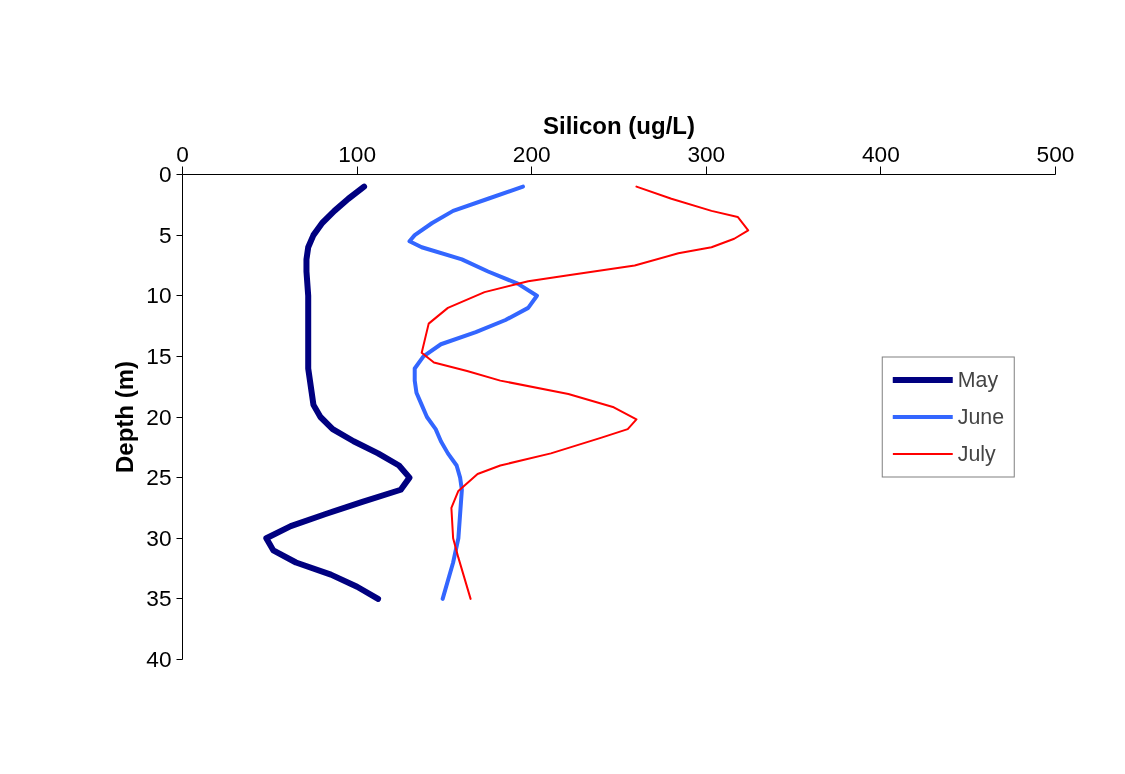 This screenshot has height=774, width=1125. I want to click on y-tick-label: 5, so click(165, 234).